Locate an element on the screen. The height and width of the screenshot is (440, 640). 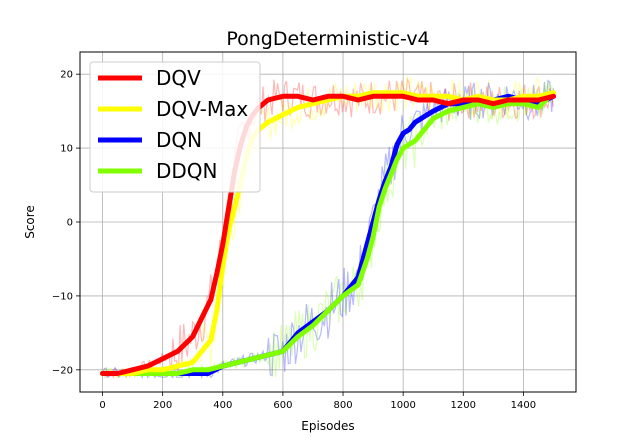
legend-entry: DQN is located at coordinates (179, 140).